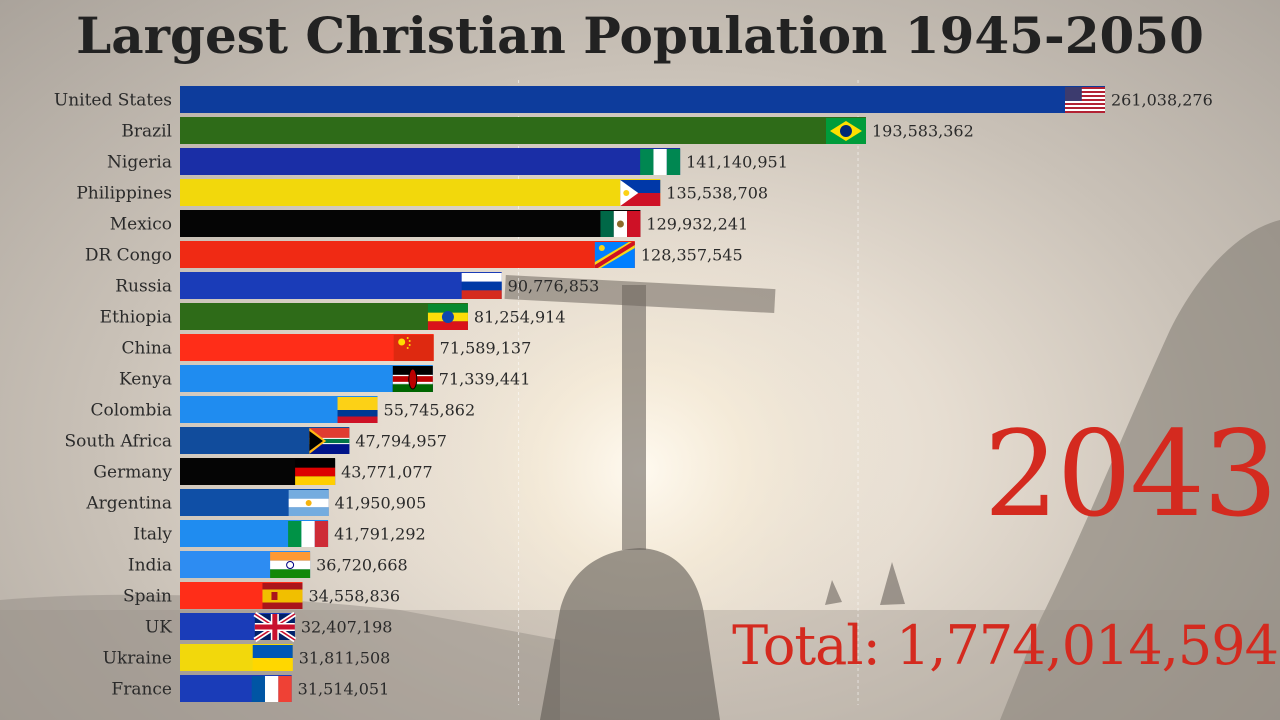 The width and height of the screenshot is (1280, 720). What do you see at coordinates (697, 224) in the screenshot?
I see `value-label: 129,932,241` at bounding box center [697, 224].